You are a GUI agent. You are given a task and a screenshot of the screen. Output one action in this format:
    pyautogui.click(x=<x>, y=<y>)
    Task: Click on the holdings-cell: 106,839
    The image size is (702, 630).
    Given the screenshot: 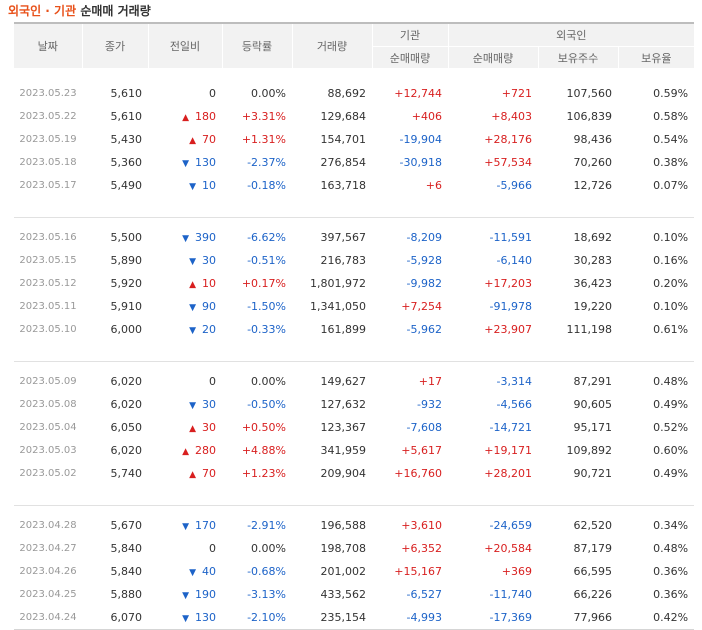 What is the action you would take?
    pyautogui.click(x=589, y=116)
    